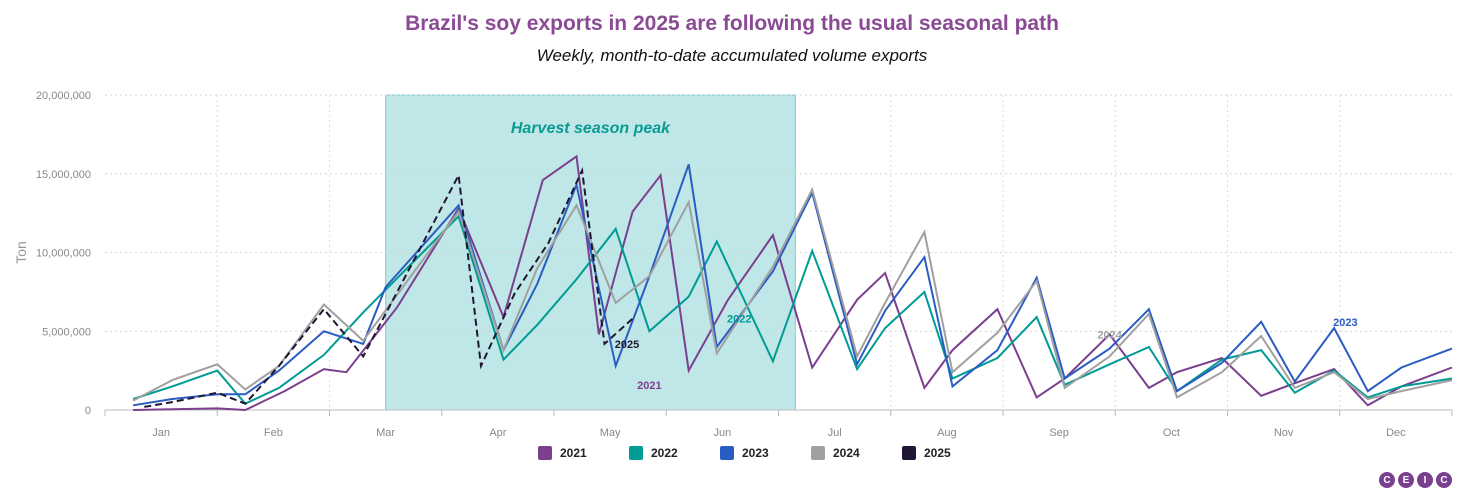  What do you see at coordinates (835, 433) in the screenshot?
I see `x-tick-label: Jul` at bounding box center [835, 433].